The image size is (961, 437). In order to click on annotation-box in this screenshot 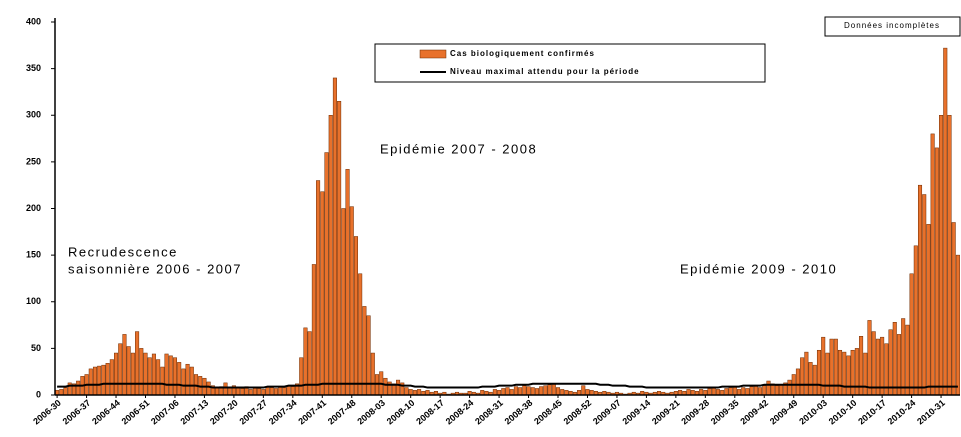, I will do `click(892, 26)`.